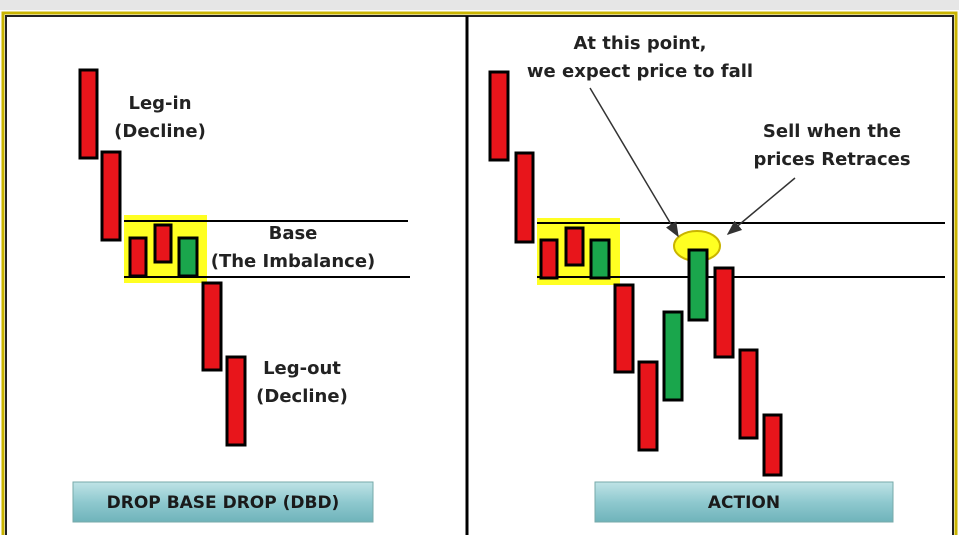 This screenshot has height=535, width=959. I want to click on top-strip, so click(479, 5).